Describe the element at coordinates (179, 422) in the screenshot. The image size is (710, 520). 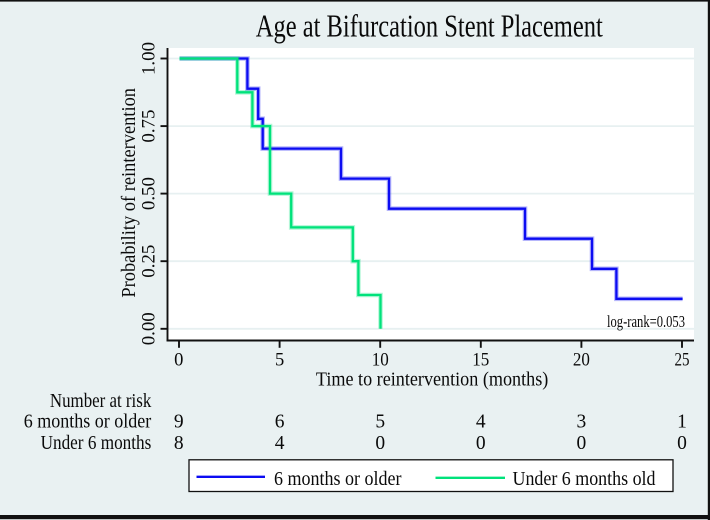
I see `svg-text: 9` at that location.